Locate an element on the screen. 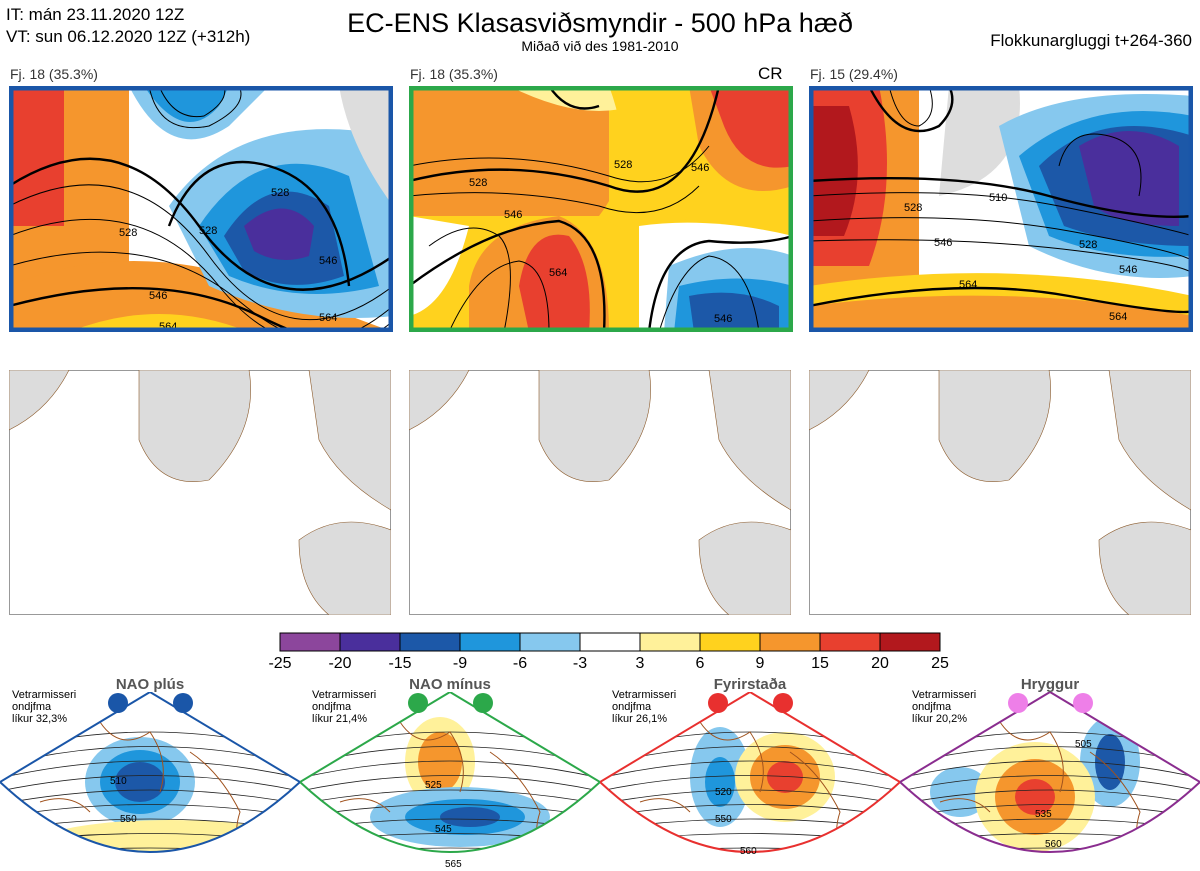 The height and width of the screenshot is (871, 1200). page-subtitle: Miðað við des 1981-2010 is located at coordinates (600, 46).